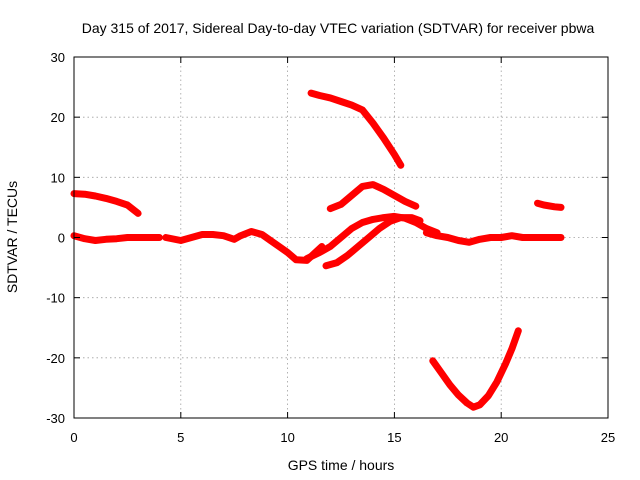 Image resolution: width=640 pixels, height=480 pixels. What do you see at coordinates (341, 465) in the screenshot?
I see `x-axis-label: GPS time / hours` at bounding box center [341, 465].